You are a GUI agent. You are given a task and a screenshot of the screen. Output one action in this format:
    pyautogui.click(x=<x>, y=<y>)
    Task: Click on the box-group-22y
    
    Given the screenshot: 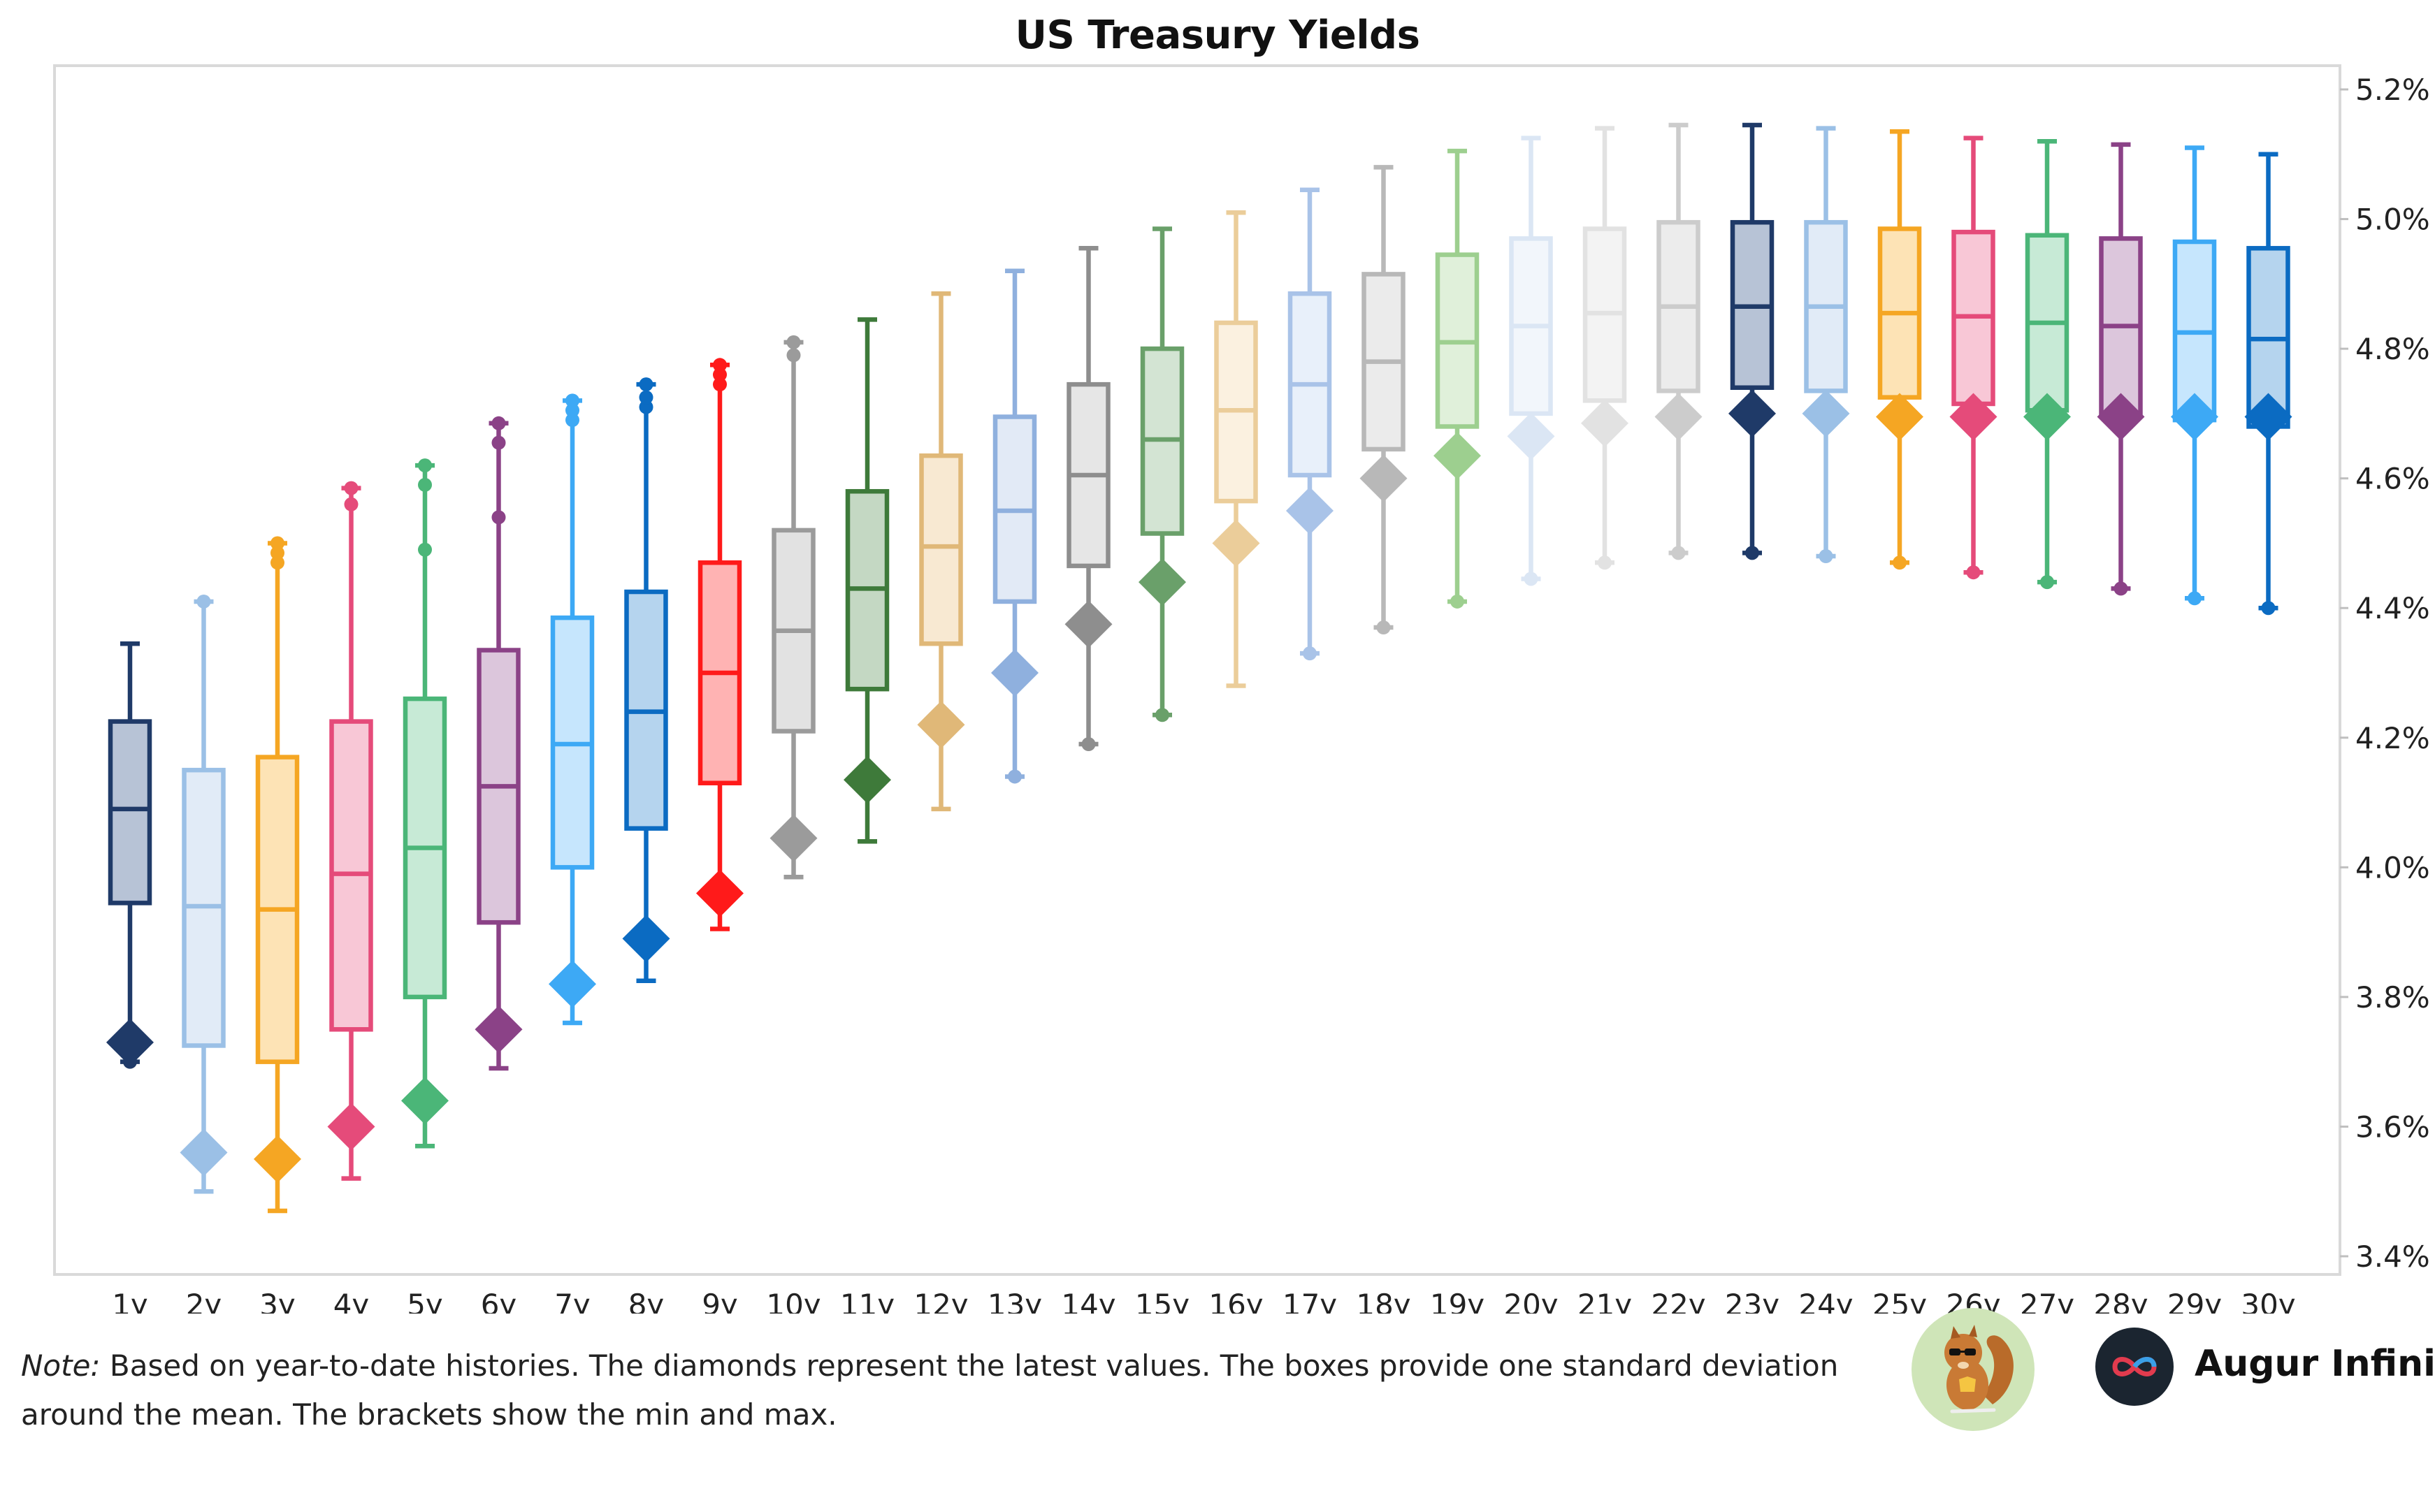 What is the action you would take?
    pyautogui.click(x=1679, y=341)
    